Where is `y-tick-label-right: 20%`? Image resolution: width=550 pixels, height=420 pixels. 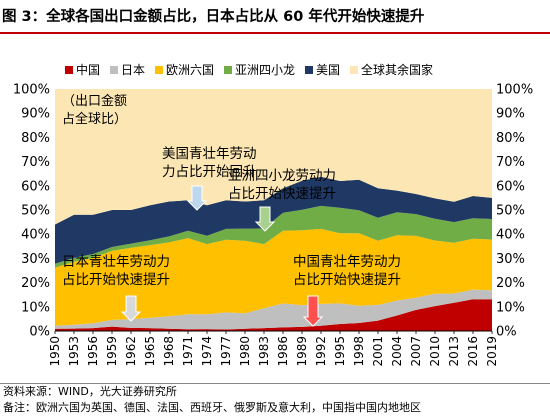 y-tick-label-right: 20% is located at coordinates (510, 283).